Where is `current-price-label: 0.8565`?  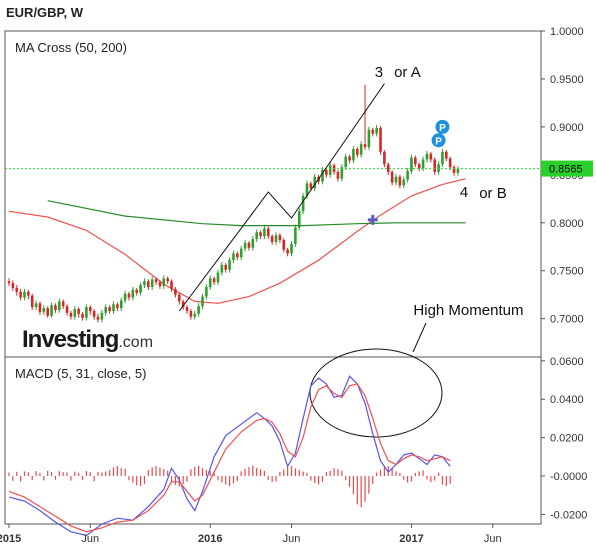 current-price-label: 0.8565 is located at coordinates (566, 170).